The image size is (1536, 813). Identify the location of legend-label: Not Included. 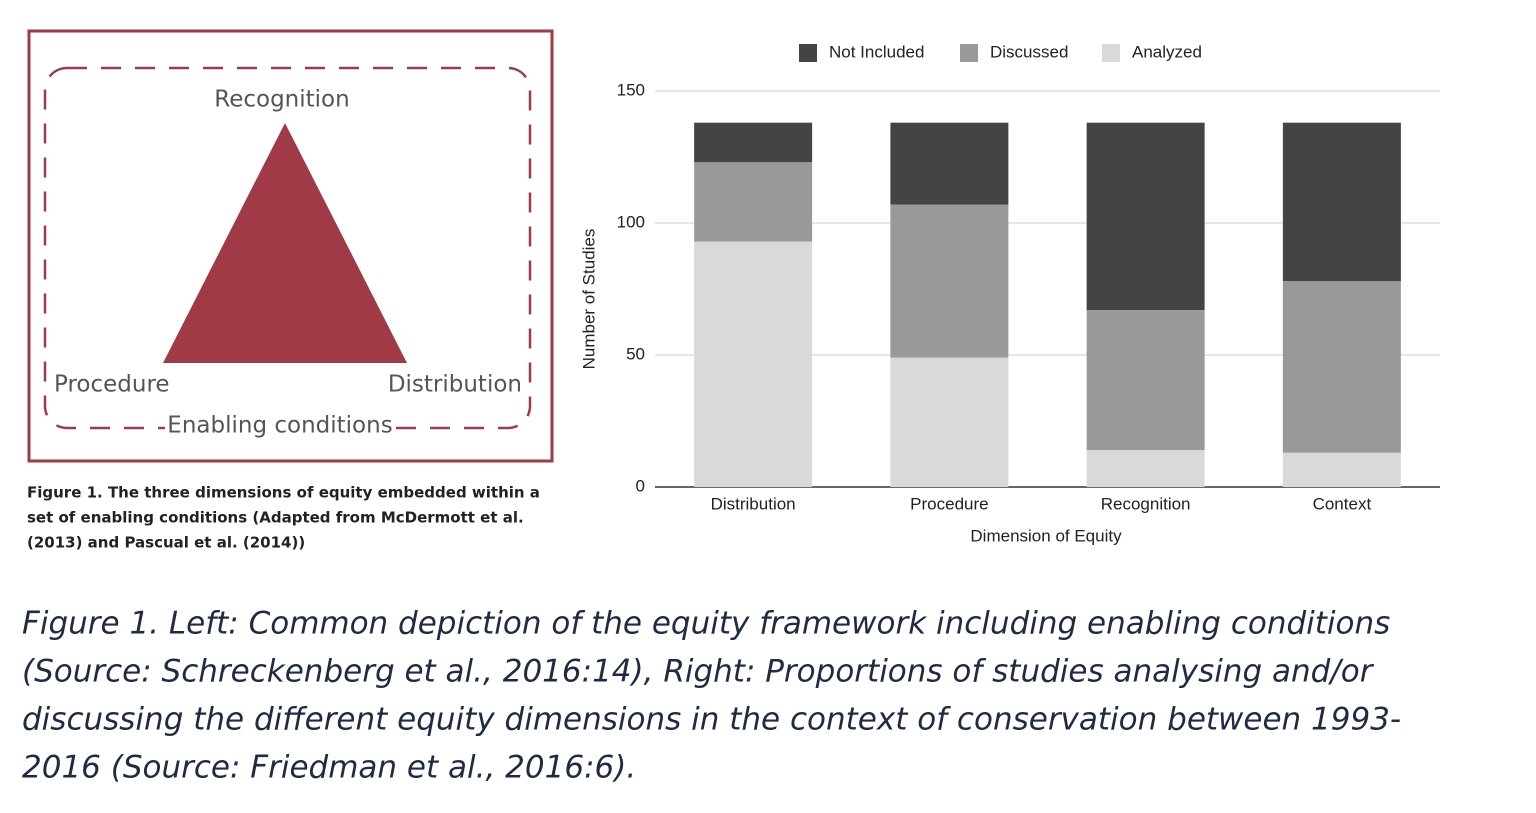
(876, 51).